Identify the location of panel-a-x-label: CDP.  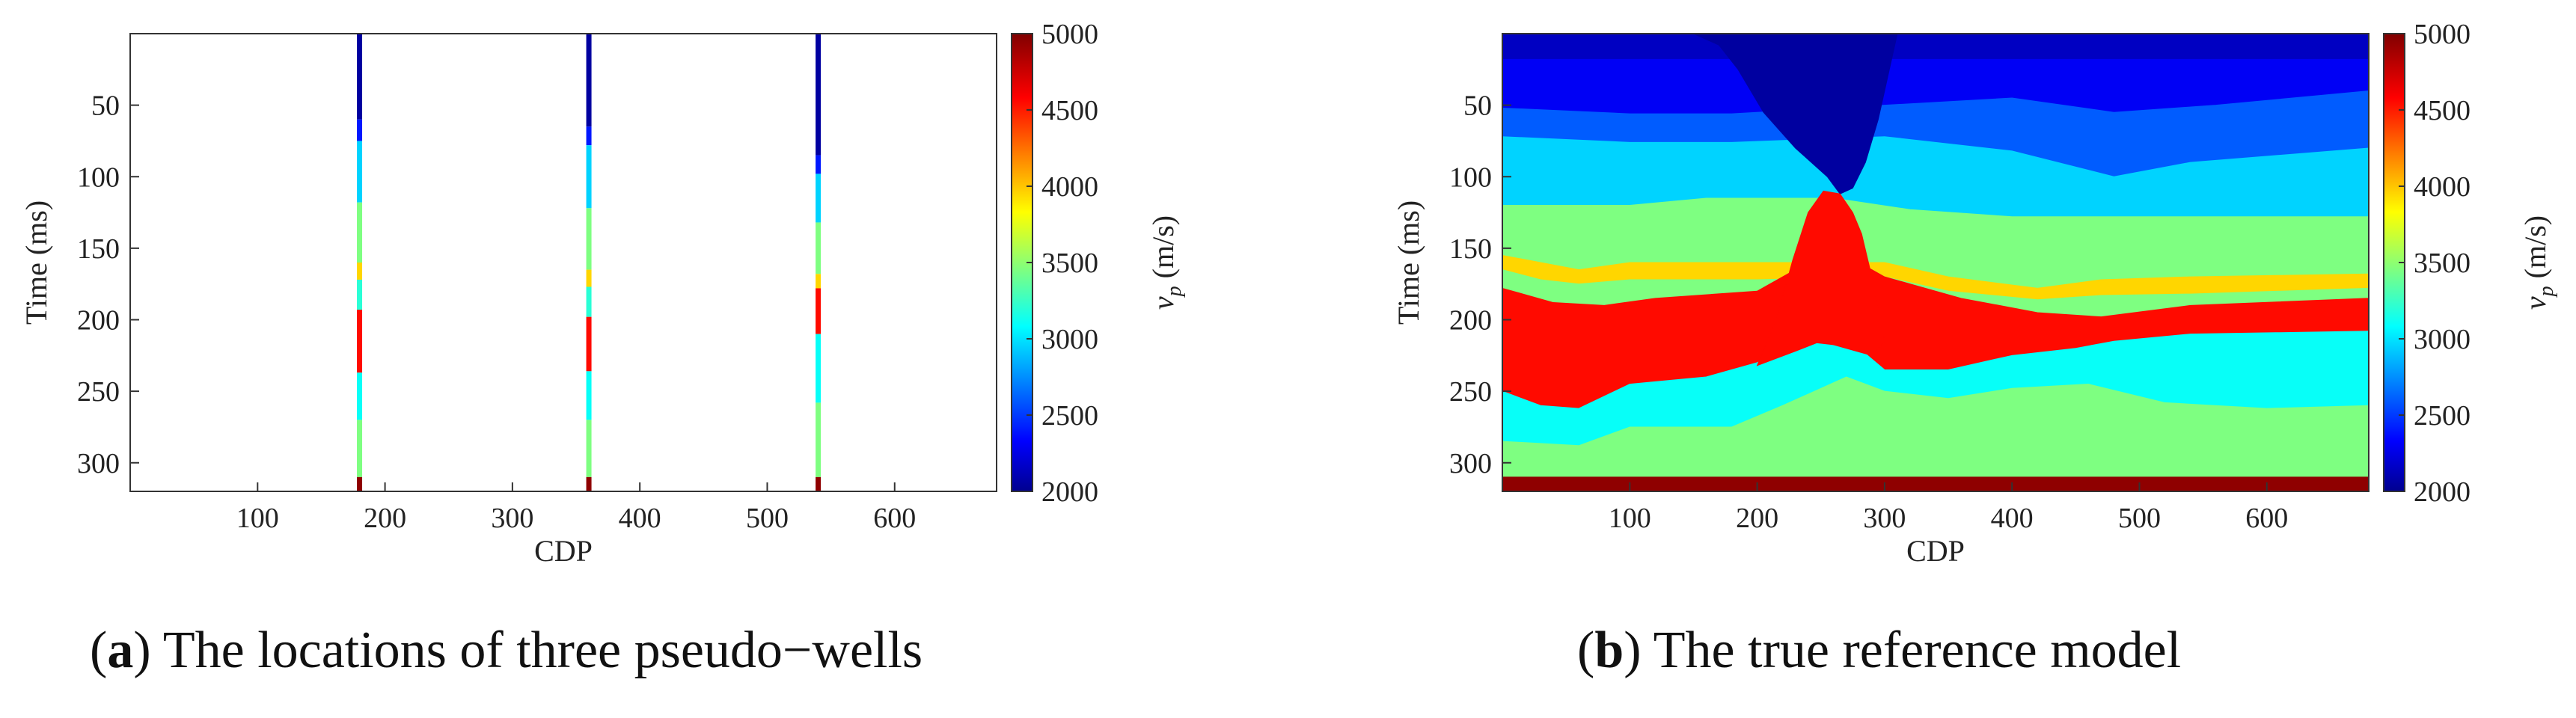
(563, 551).